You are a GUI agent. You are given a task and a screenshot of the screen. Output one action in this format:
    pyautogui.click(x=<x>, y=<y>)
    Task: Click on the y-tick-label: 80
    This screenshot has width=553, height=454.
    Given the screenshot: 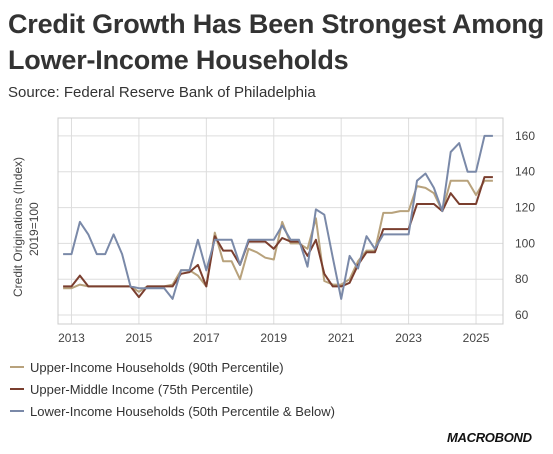 What is the action you would take?
    pyautogui.click(x=522, y=279)
    